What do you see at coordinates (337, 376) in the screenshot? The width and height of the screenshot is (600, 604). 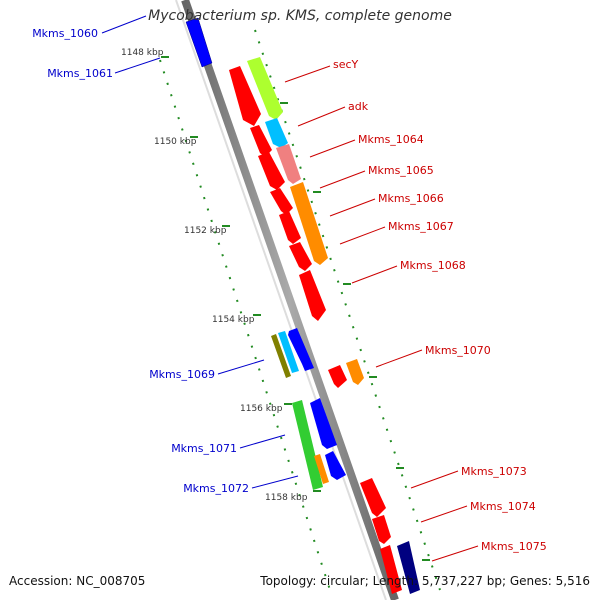 I see `gene-mkms-1070-red` at bounding box center [337, 376].